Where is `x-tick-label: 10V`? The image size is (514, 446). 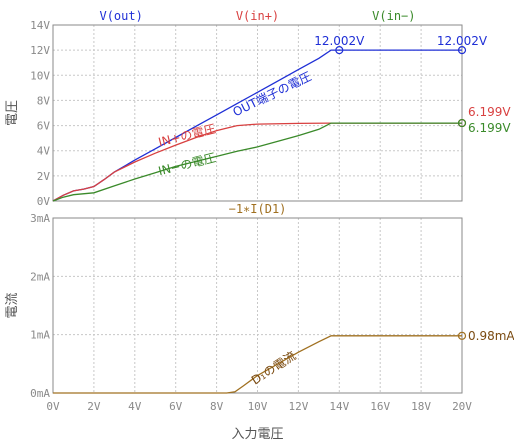
x-tick-label: 10V is located at coordinates (258, 406).